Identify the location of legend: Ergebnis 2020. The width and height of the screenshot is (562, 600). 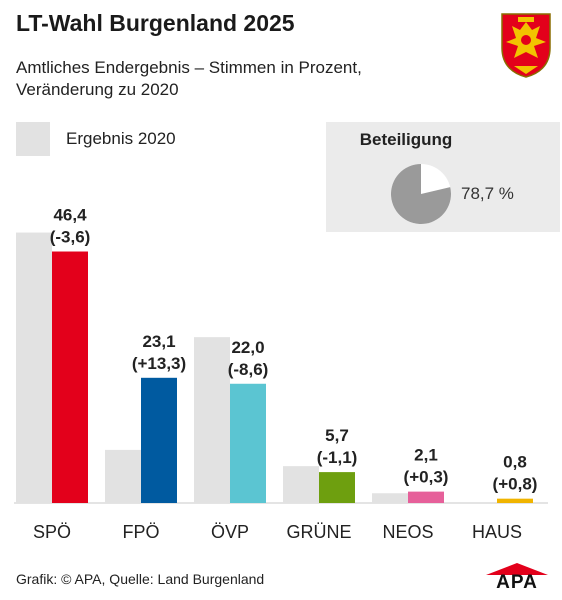
(96, 139).